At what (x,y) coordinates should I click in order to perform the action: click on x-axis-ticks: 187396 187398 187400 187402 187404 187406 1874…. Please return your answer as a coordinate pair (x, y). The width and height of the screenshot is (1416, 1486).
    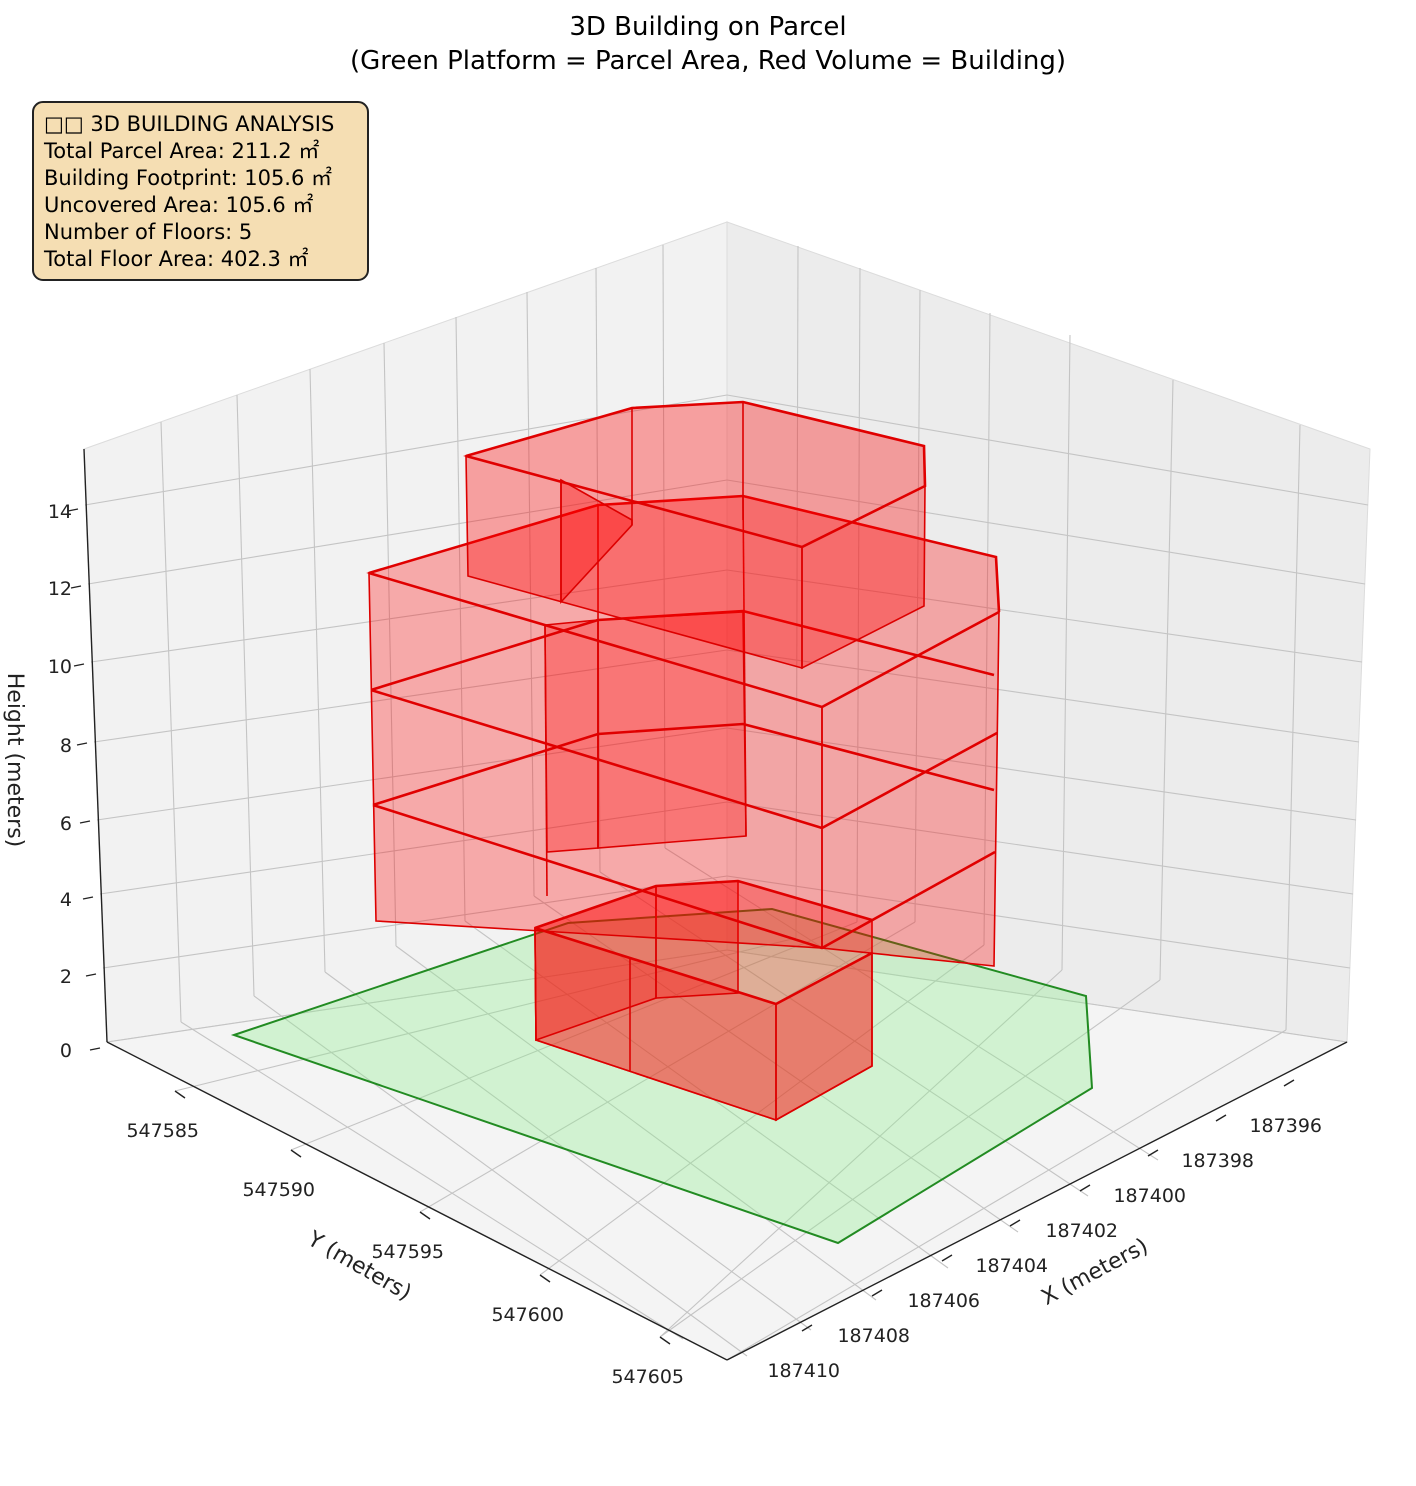
    Looking at the image, I should click on (1044, 1230).